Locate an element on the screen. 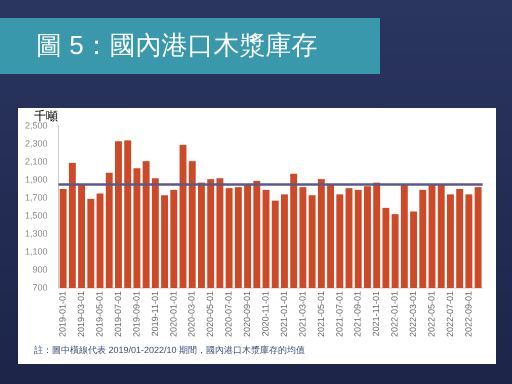 This screenshot has height=384, width=512. y-tick-label: 2,300 is located at coordinates (36, 143).